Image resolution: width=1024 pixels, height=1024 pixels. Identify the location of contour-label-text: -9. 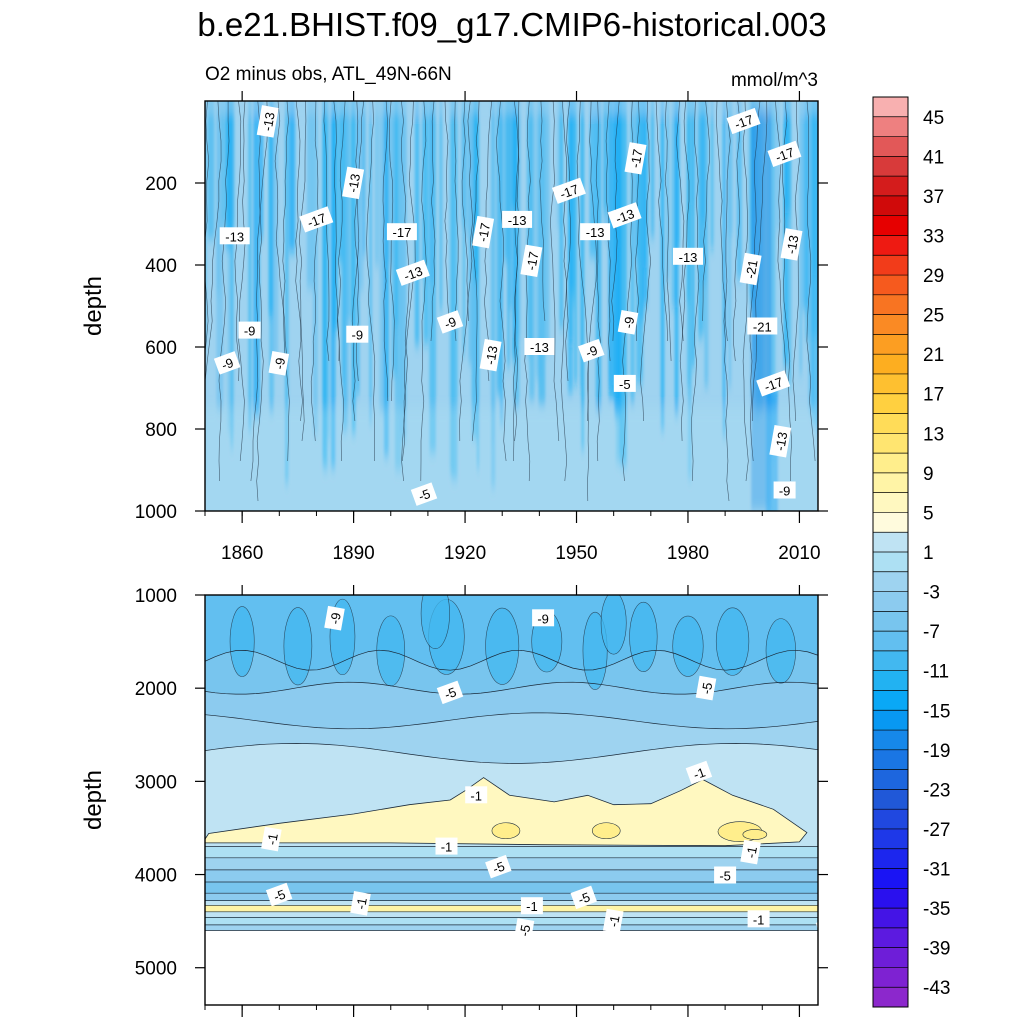
(227, 364).